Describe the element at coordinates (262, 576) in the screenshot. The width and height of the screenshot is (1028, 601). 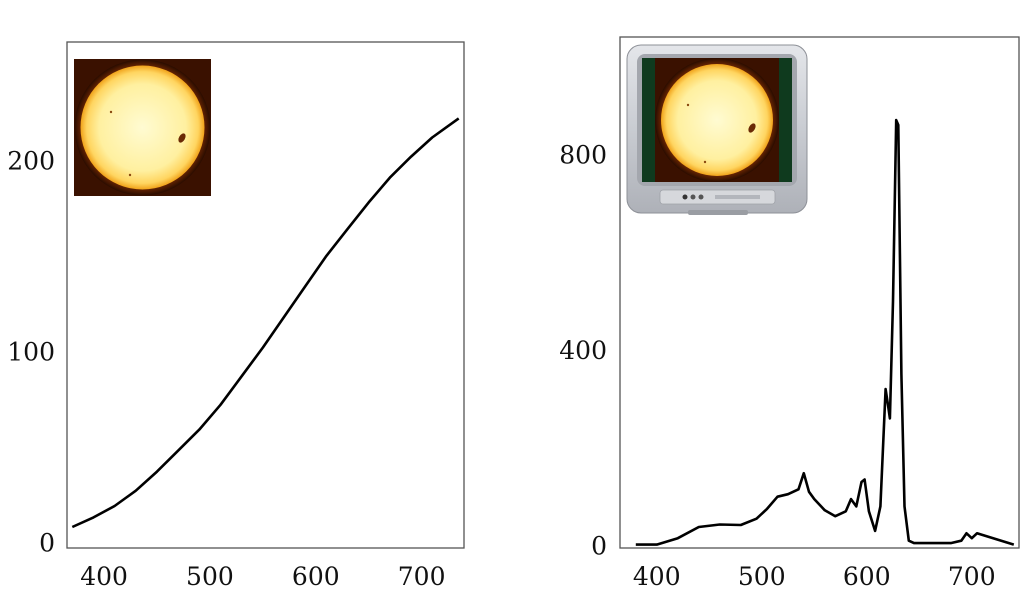
I see `chart-left-x-ticks: 400 500 600 700` at that location.